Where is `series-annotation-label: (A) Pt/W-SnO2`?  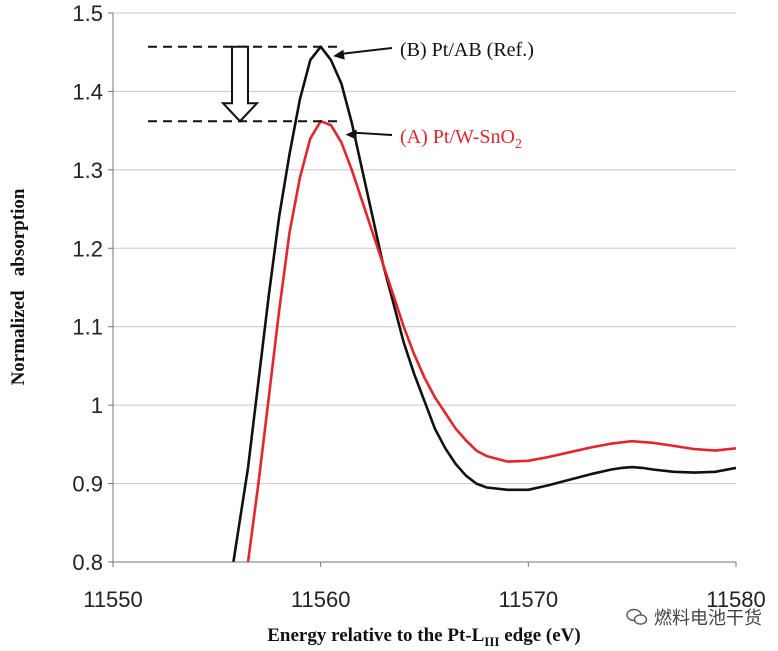
series-annotation-label: (A) Pt/W-SnO2 is located at coordinates (461, 139).